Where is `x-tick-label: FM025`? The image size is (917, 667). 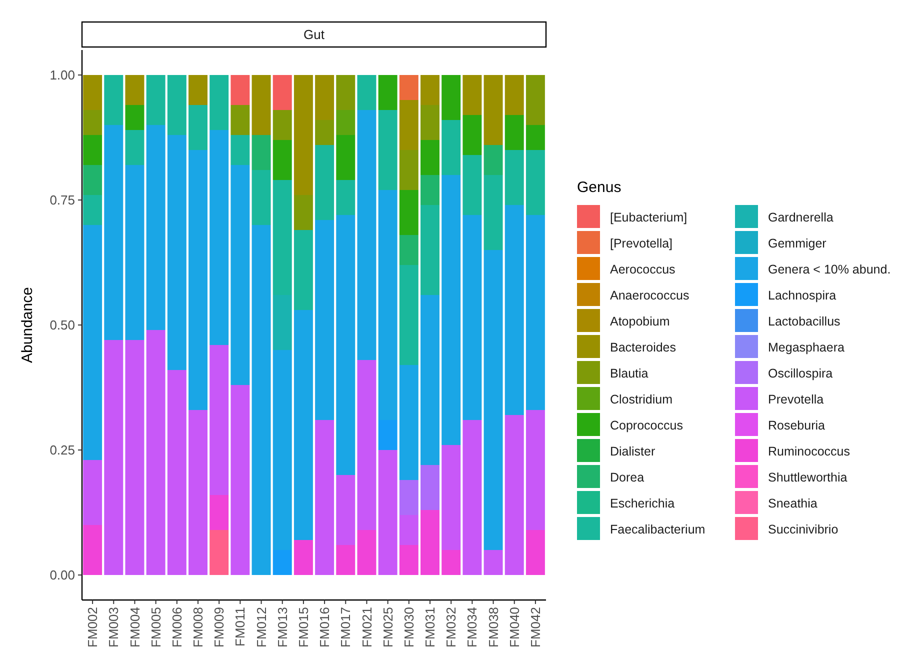 x-tick-label: FM025 is located at coordinates (388, 627).